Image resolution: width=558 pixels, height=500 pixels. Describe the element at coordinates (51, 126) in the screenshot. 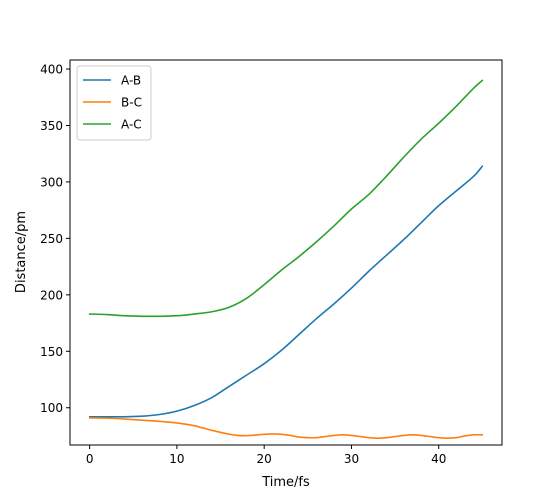

I see `y-tick-label: 350` at that location.